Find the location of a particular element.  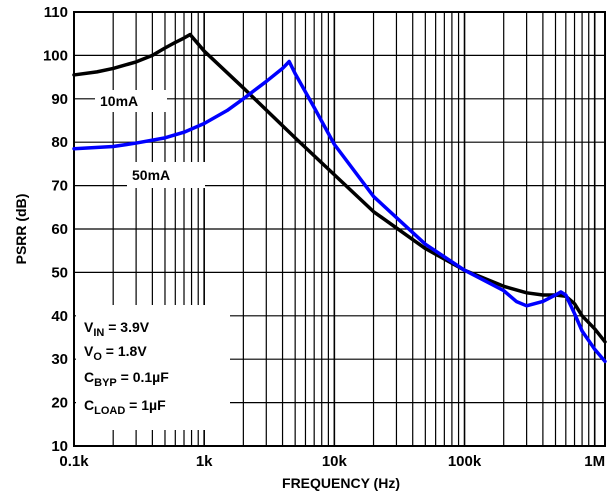

y-tick-label: 90 is located at coordinates (59, 99).